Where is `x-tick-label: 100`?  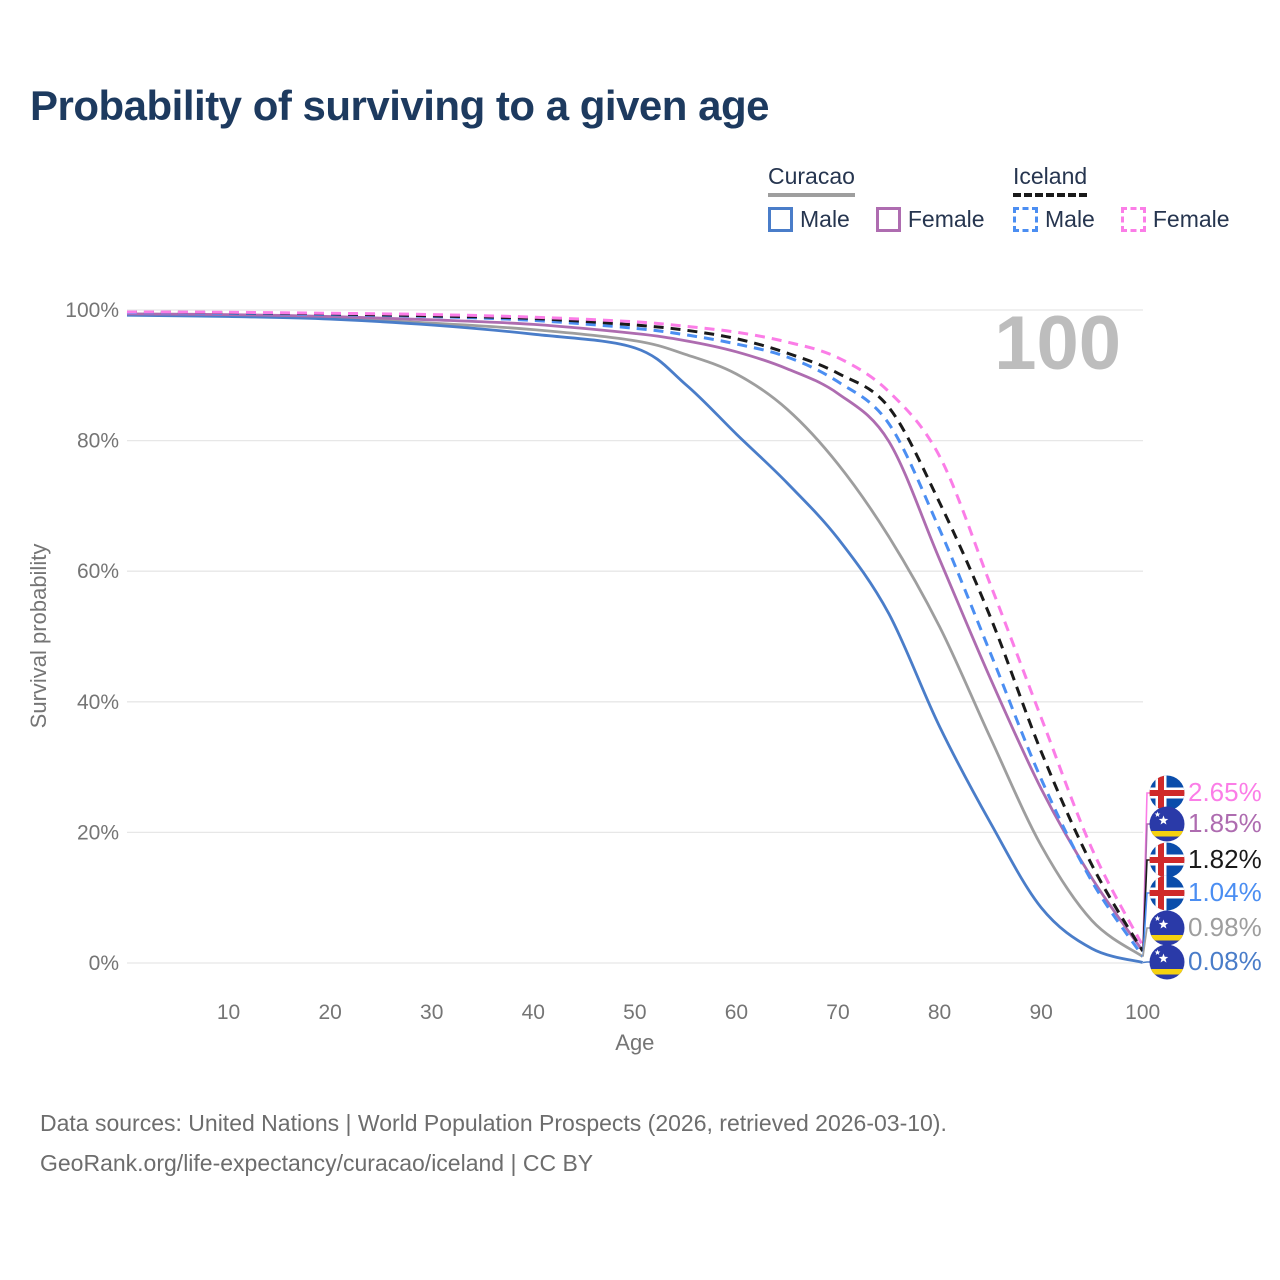 x-tick-label: 100 is located at coordinates (1142, 1012).